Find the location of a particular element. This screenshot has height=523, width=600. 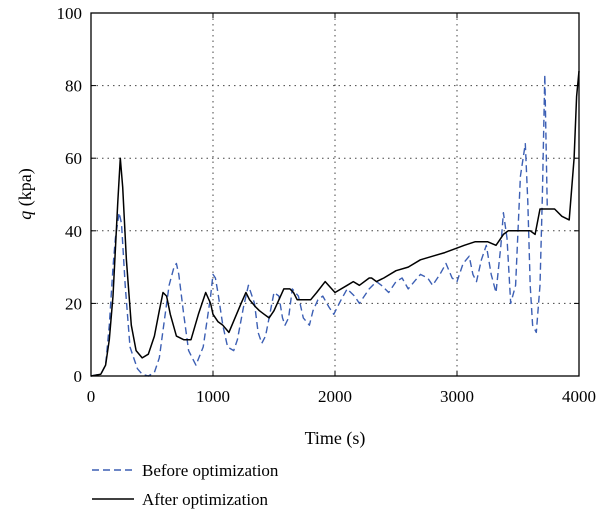

x-axis-label: Time (s) is located at coordinates (335, 438).